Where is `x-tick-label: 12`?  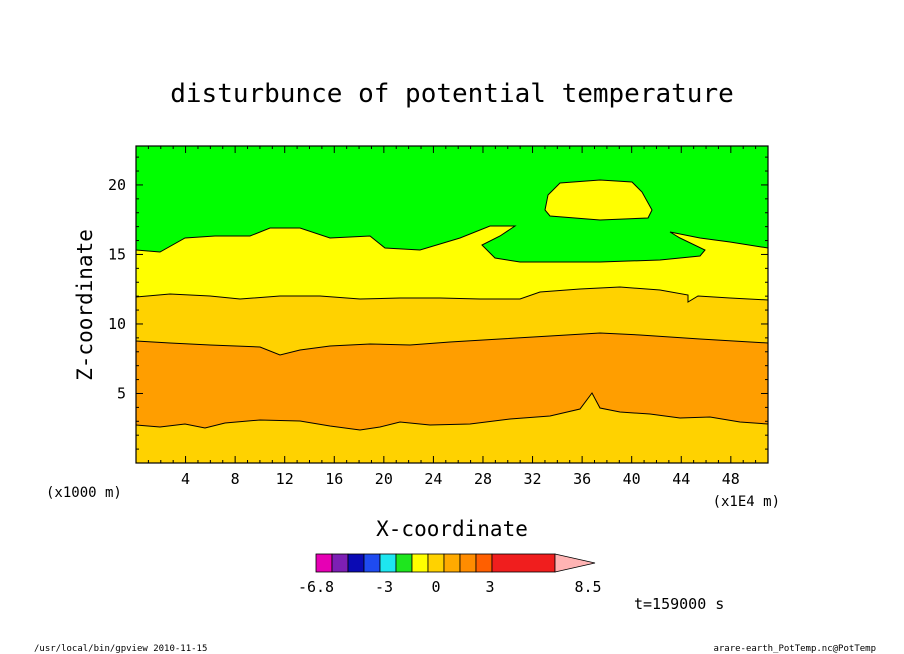
x-tick-label: 12 is located at coordinates (285, 479).